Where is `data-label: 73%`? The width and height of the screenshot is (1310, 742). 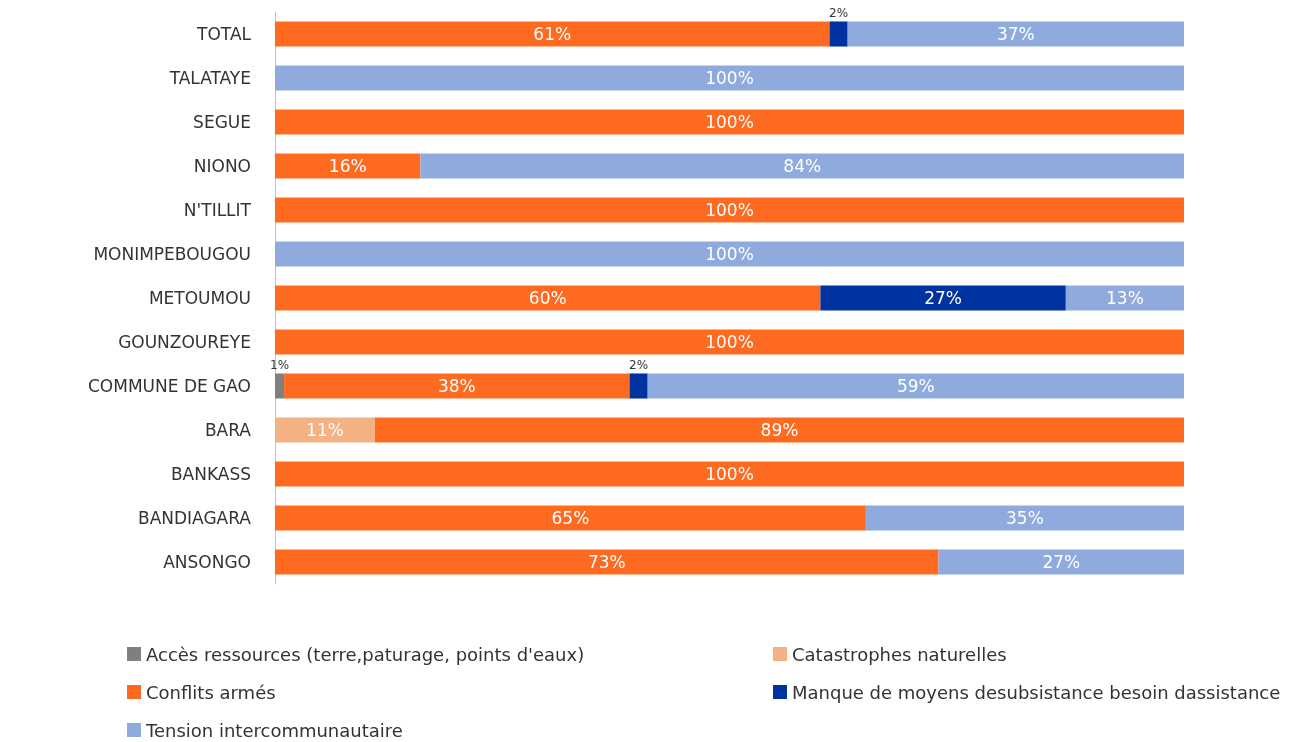
data-label: 73% is located at coordinates (606, 562).